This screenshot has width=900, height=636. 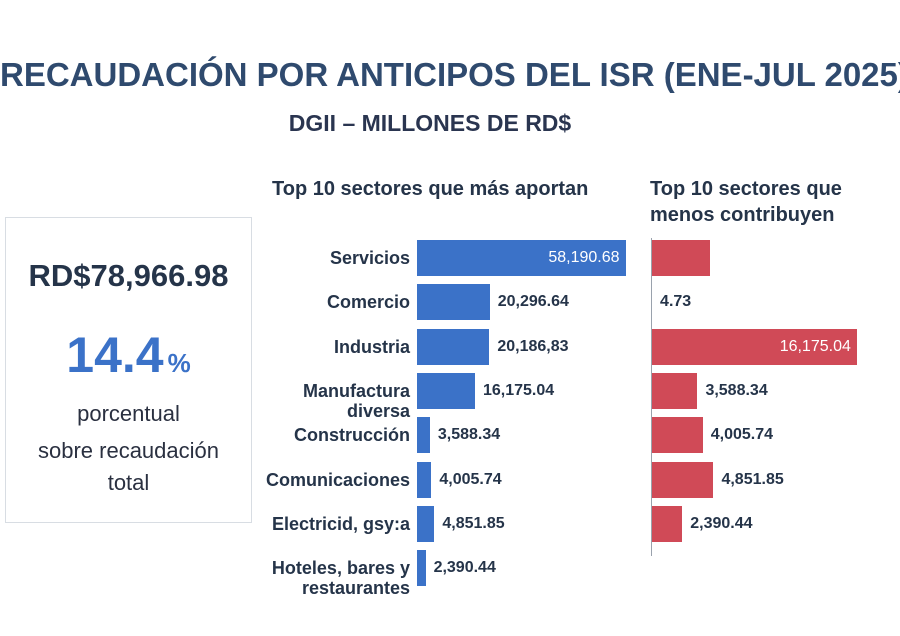 What do you see at coordinates (128, 275) in the screenshot?
I see `kpi-total: RD$78,966.98` at bounding box center [128, 275].